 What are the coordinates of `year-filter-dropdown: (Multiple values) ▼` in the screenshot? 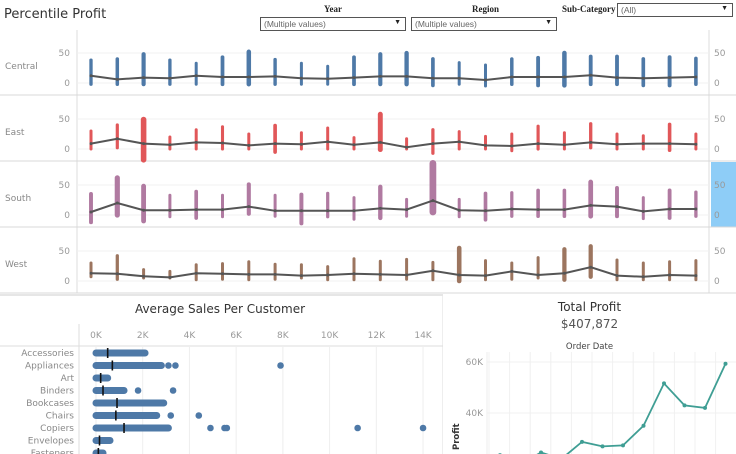 It's located at (333, 24).